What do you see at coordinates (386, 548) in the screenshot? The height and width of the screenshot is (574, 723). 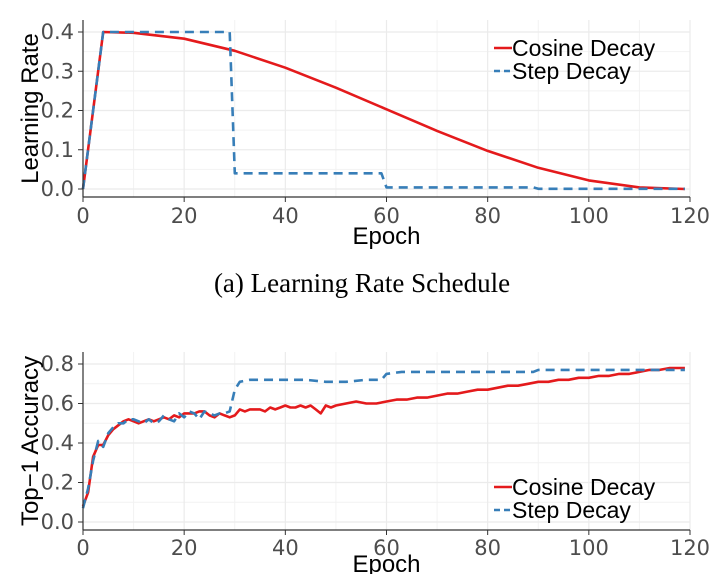 I see `bottom-x-tick-label: 60` at bounding box center [386, 548].